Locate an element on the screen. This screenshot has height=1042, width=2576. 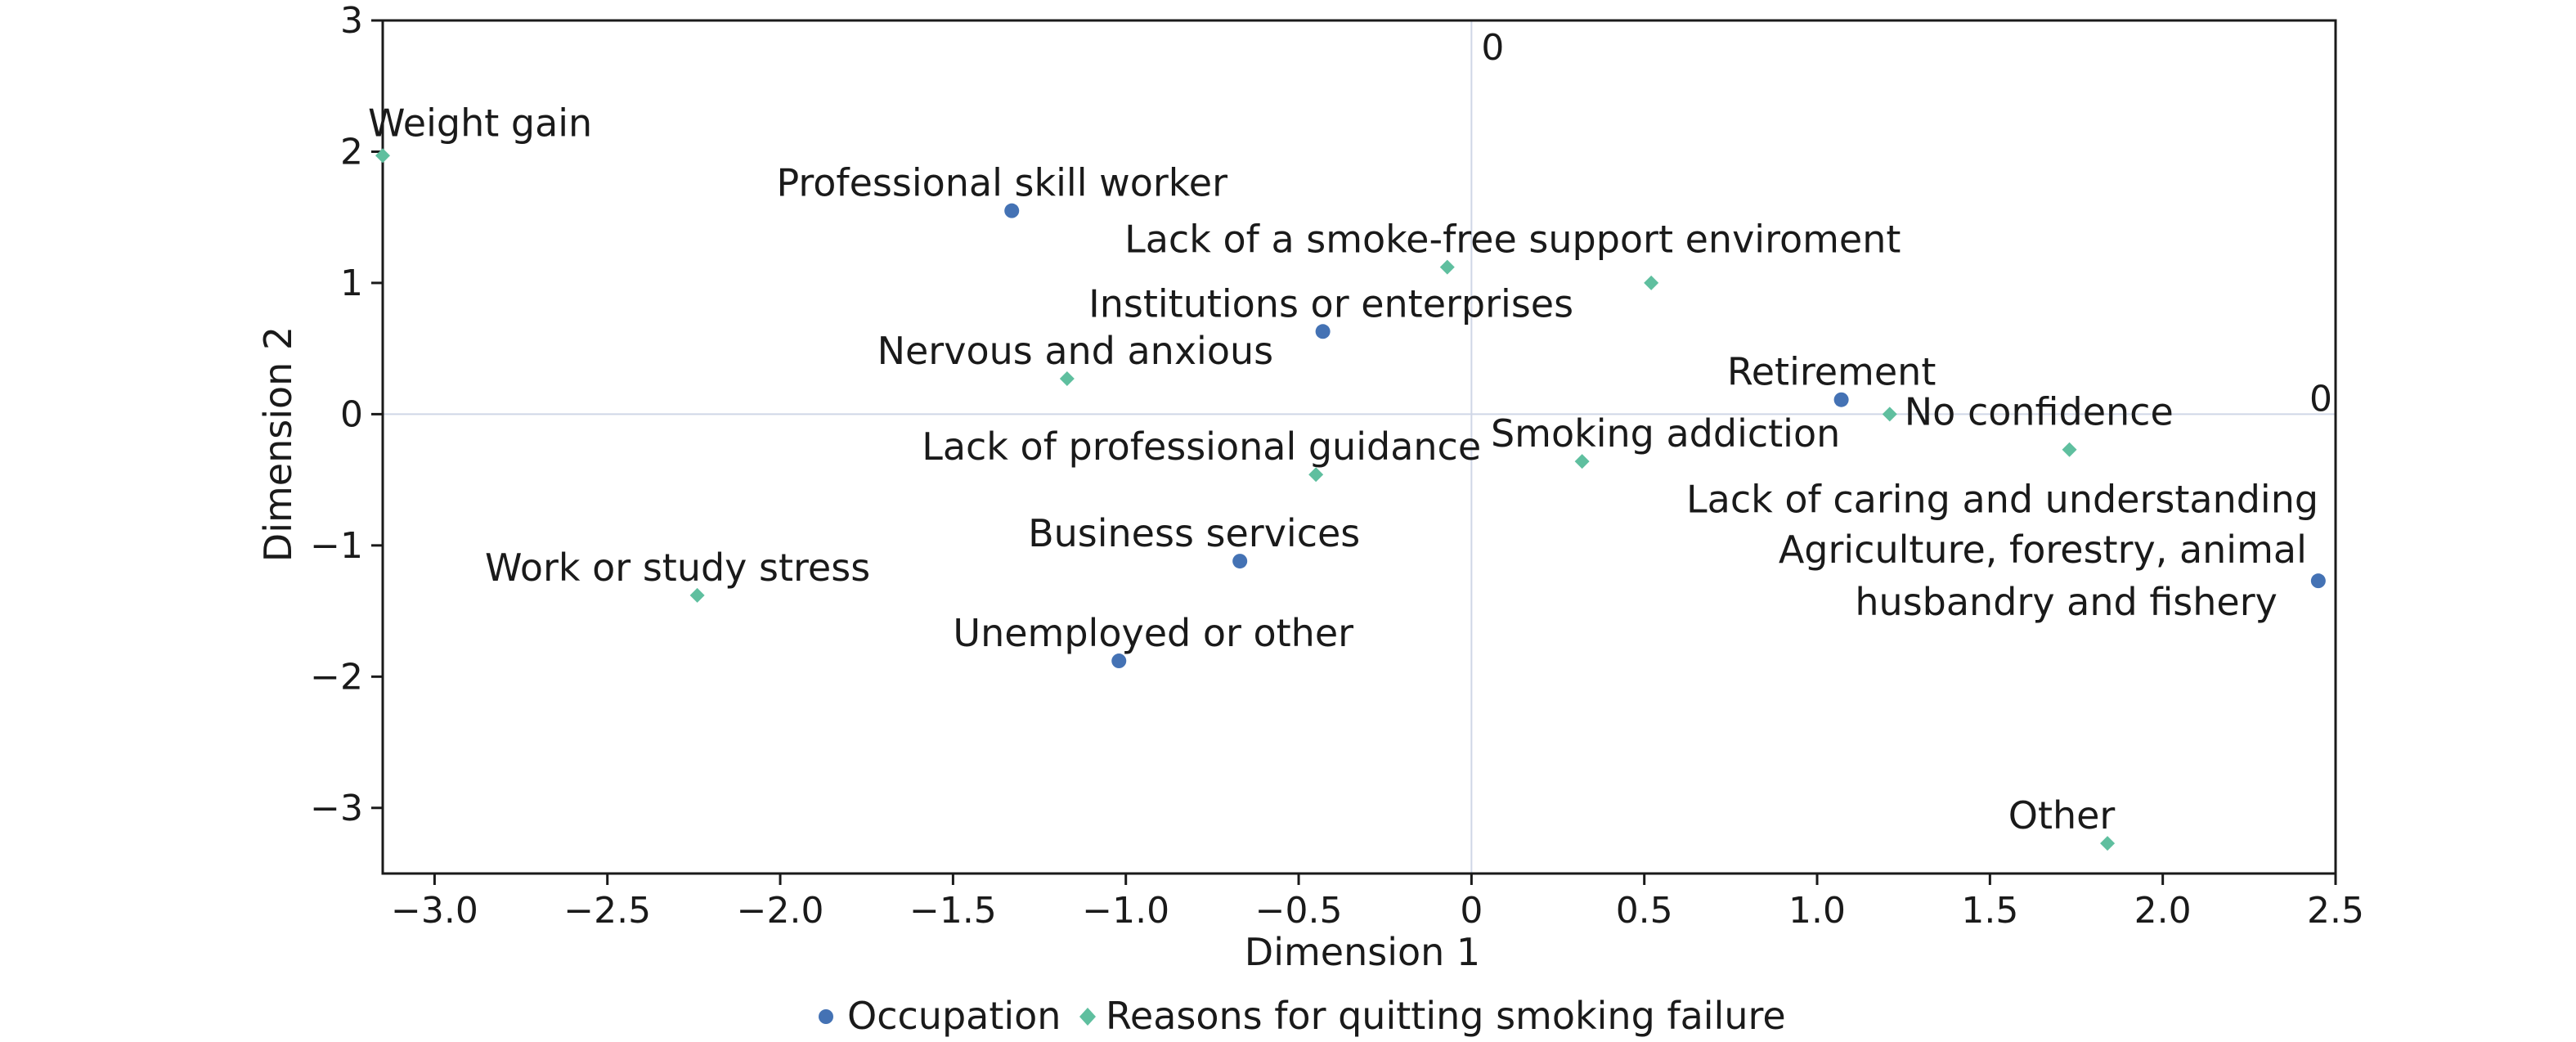
point-label: No confidence is located at coordinates (2039, 411).